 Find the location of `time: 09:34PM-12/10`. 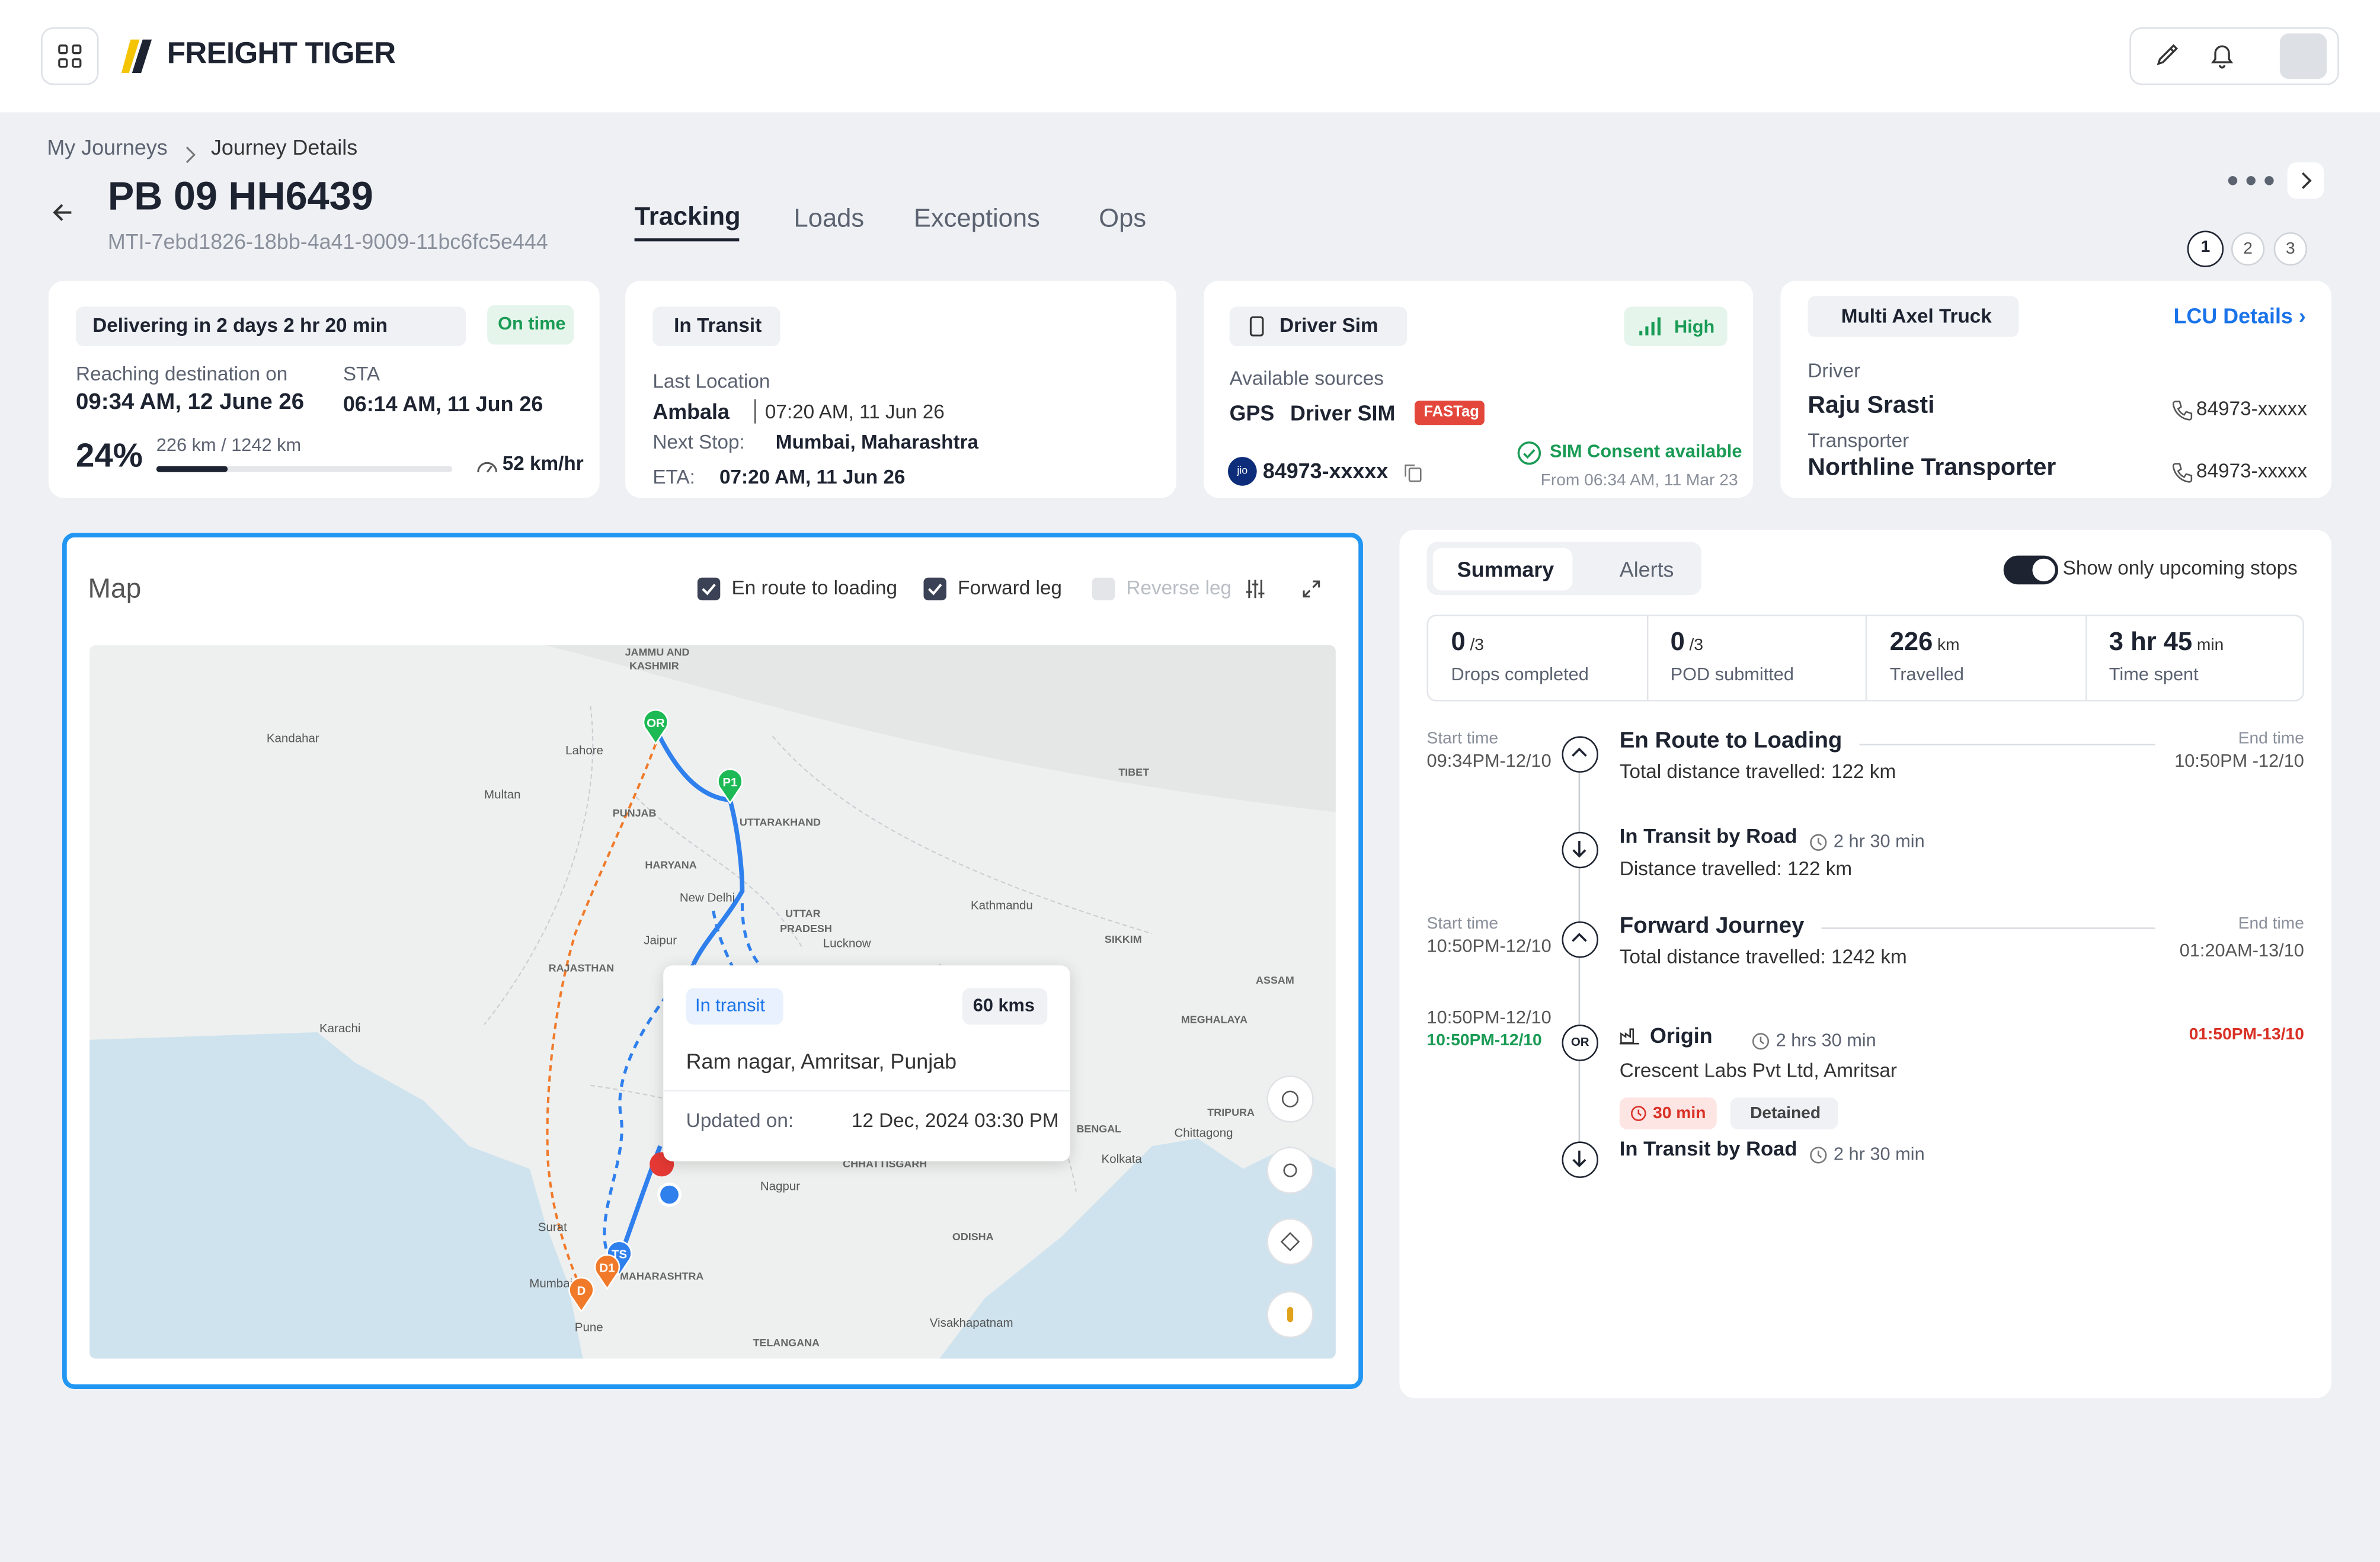

time: 09:34PM-12/10 is located at coordinates (1489, 761).